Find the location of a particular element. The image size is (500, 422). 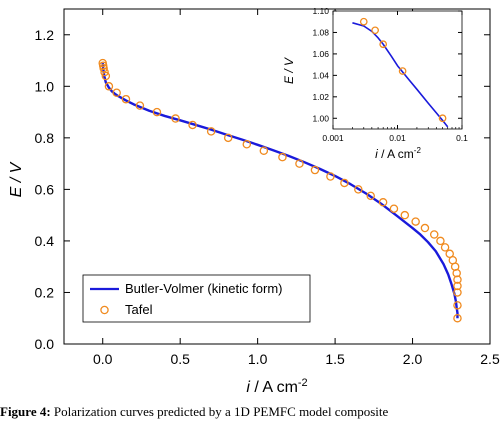

inset-y-tick-label: 1.08 is located at coordinates (320, 32).